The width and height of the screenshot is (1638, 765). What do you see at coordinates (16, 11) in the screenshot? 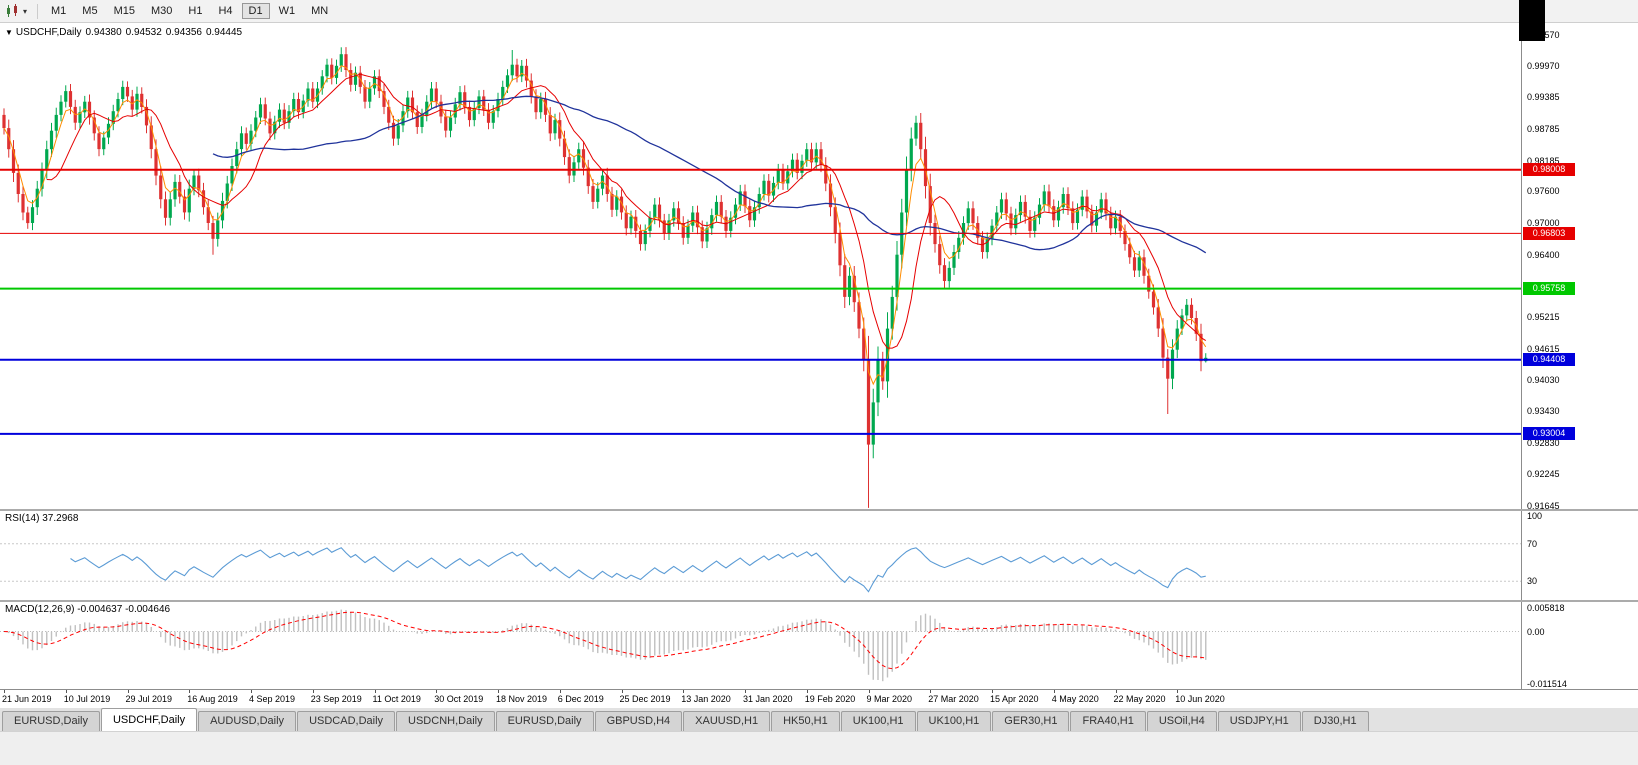
I see `chart-type-button: ▾` at bounding box center [16, 11].